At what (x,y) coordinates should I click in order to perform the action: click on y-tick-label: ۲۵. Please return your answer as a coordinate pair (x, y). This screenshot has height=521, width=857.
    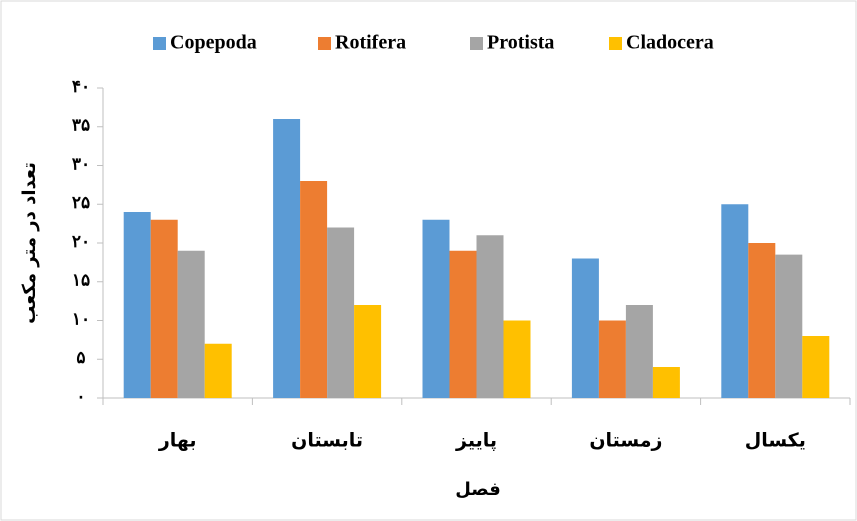
    Looking at the image, I should click on (81, 202).